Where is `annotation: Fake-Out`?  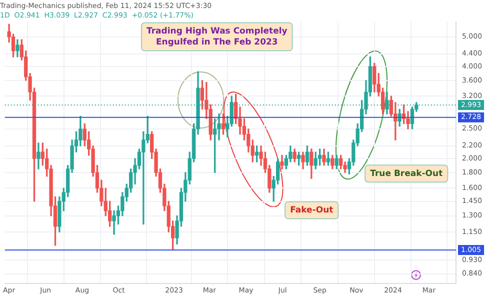 annotation: Fake-Out is located at coordinates (312, 211).